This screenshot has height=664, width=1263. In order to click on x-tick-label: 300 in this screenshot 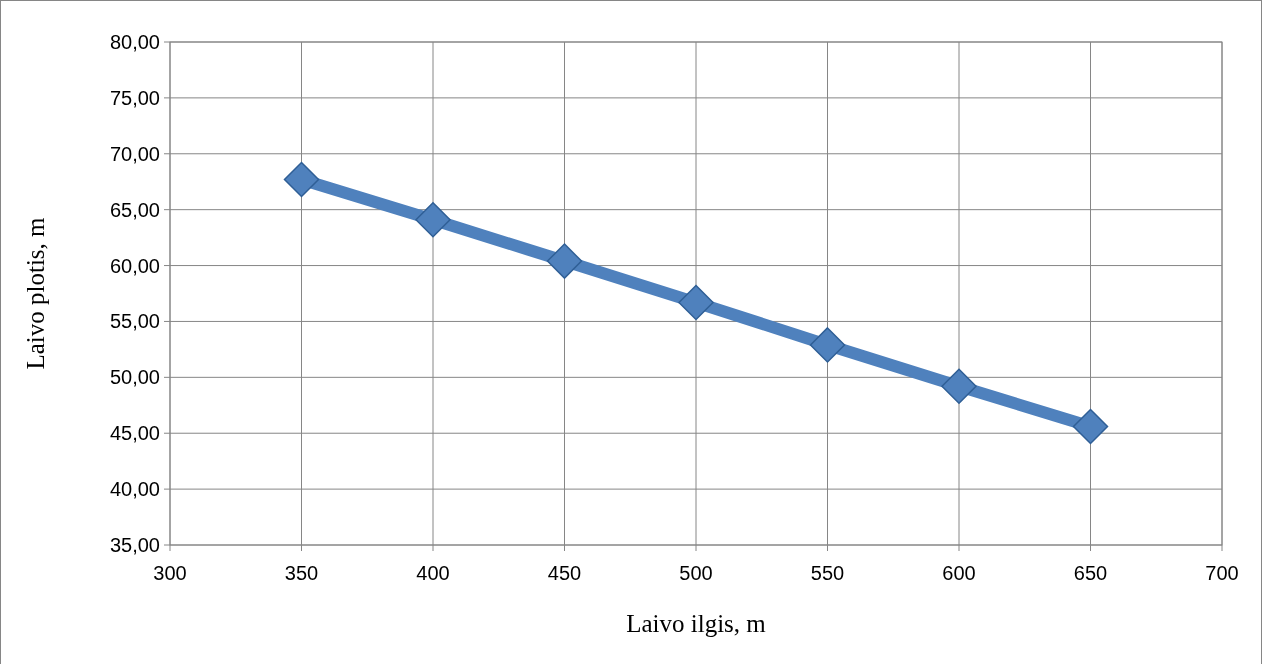, I will do `click(170, 573)`.